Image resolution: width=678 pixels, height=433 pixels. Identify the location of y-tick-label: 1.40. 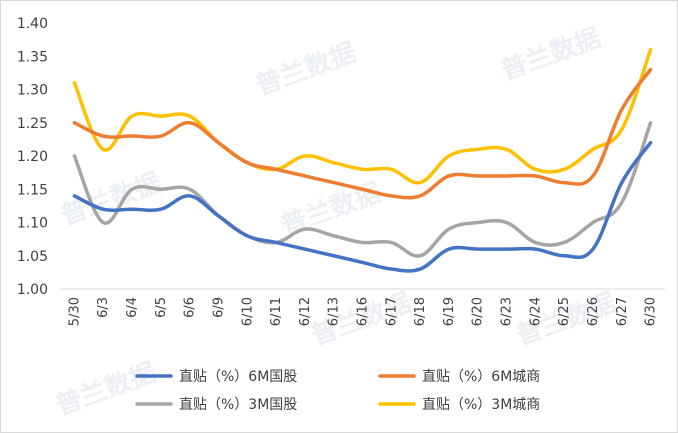
(32, 24).